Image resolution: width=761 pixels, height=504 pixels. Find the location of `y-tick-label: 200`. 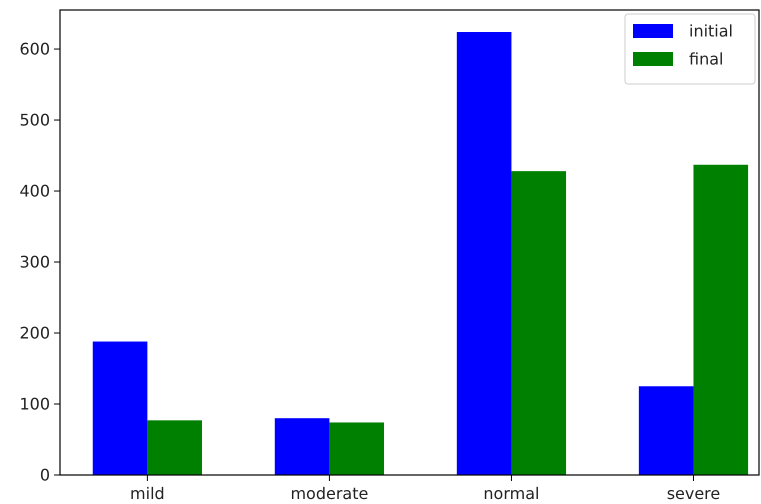

y-tick-label: 200 is located at coordinates (34, 333).